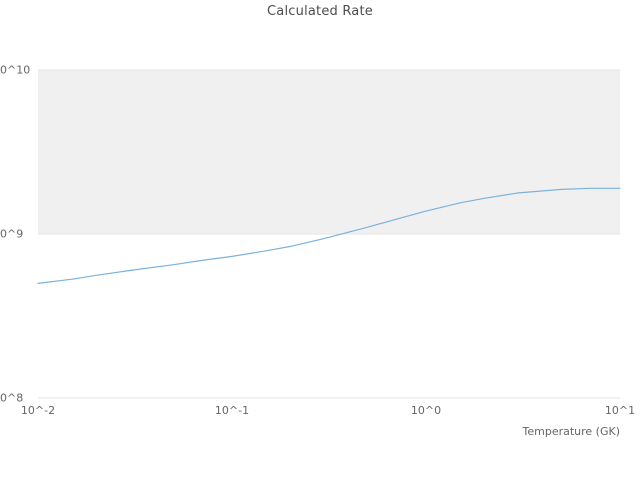  What do you see at coordinates (12, 234) in the screenshot?
I see `y-tick-label: 0^9` at bounding box center [12, 234].